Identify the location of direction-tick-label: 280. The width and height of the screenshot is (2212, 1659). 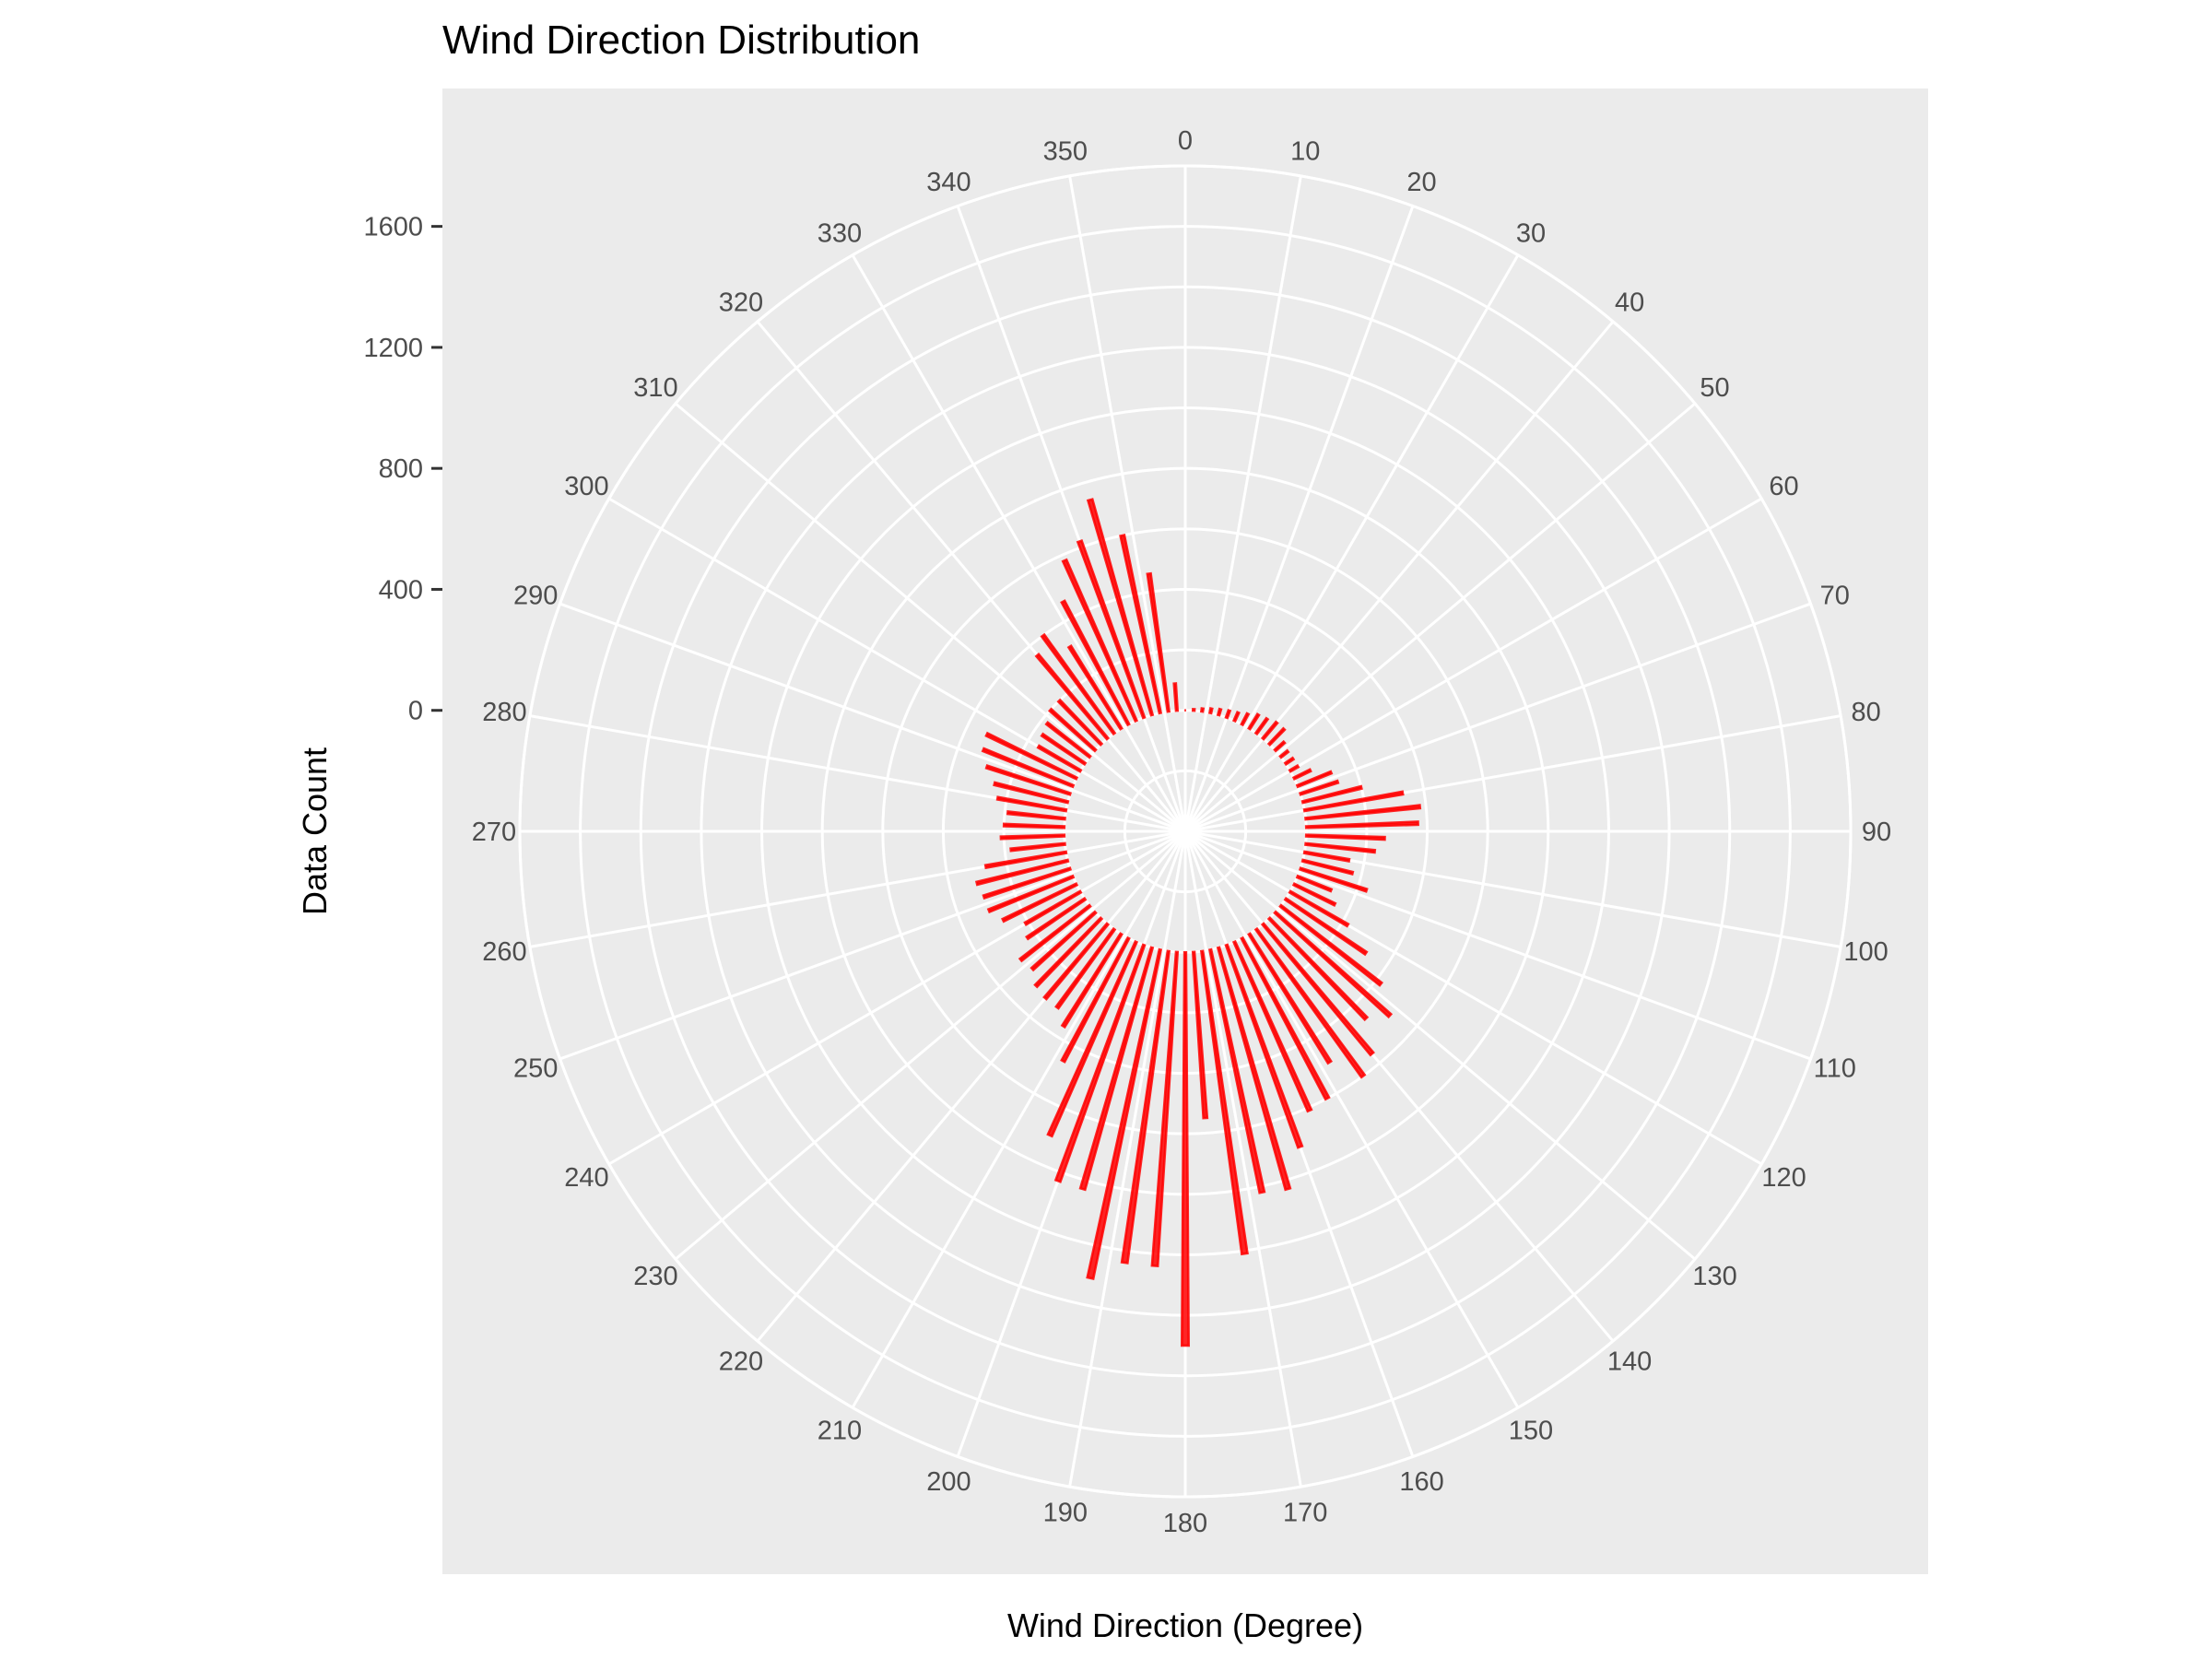
(504, 712).